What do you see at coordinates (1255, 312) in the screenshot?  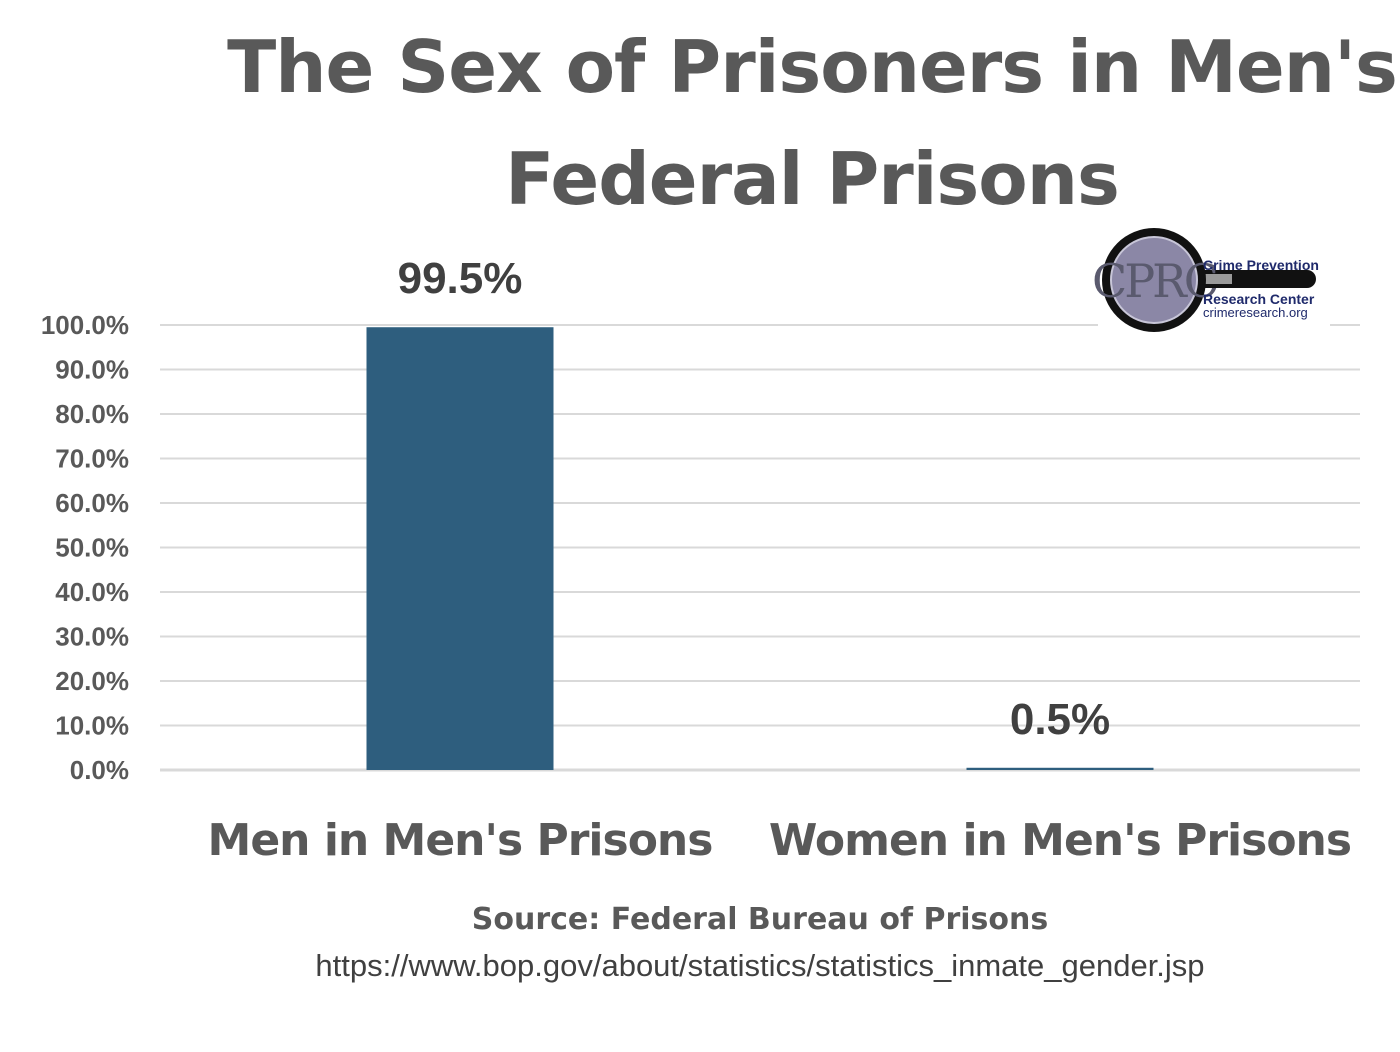 I see `logo-website: crimeresearch.org` at bounding box center [1255, 312].